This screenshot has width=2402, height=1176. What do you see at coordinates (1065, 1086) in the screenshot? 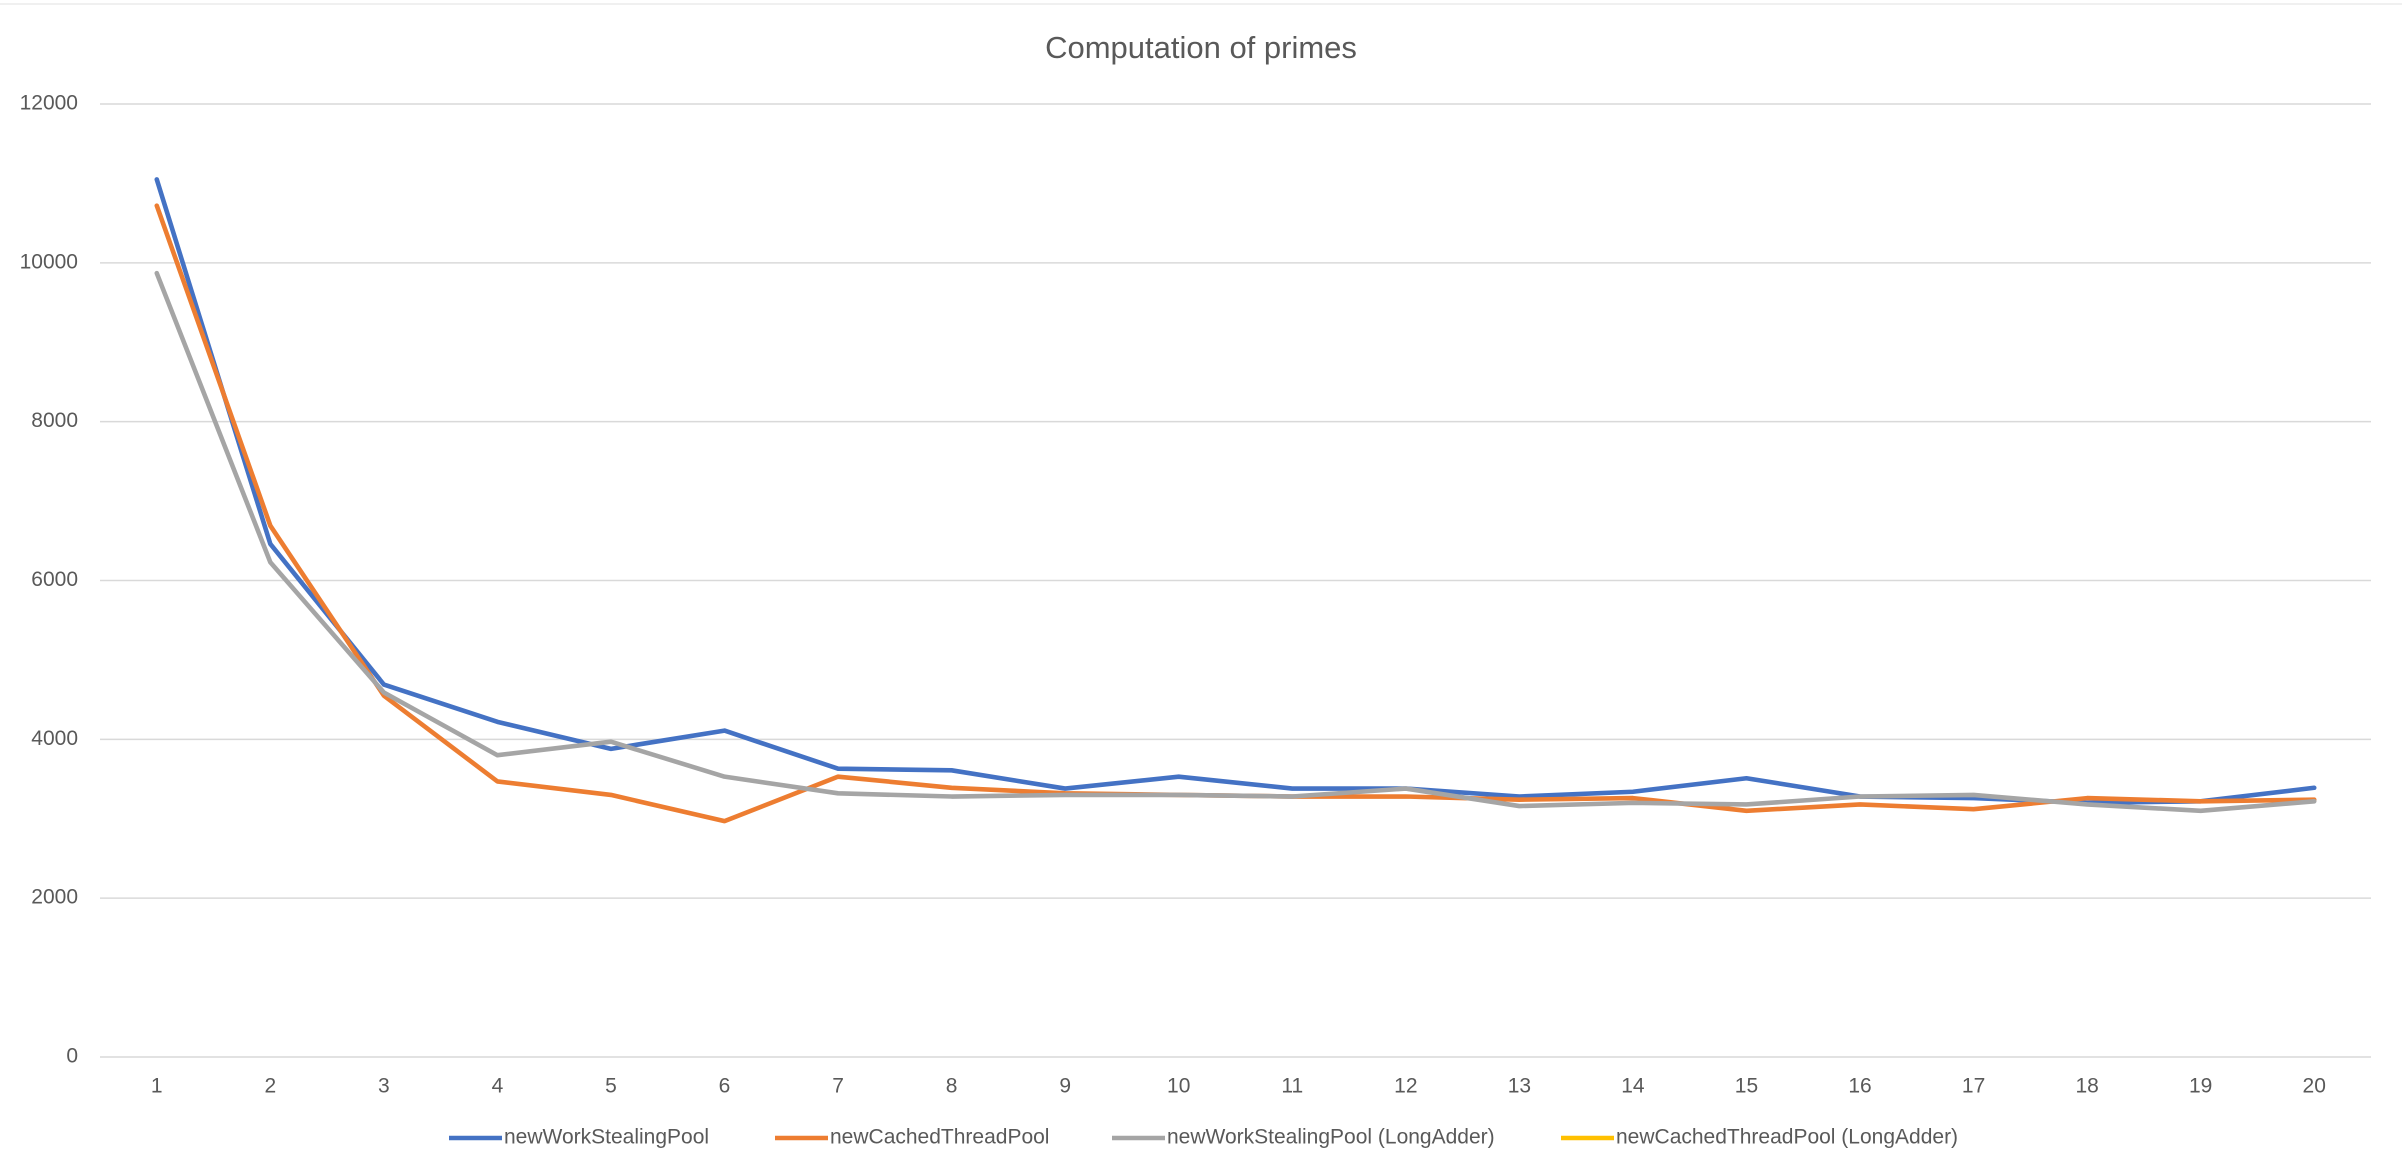
I see `x-tick-label: 9` at bounding box center [1065, 1086].